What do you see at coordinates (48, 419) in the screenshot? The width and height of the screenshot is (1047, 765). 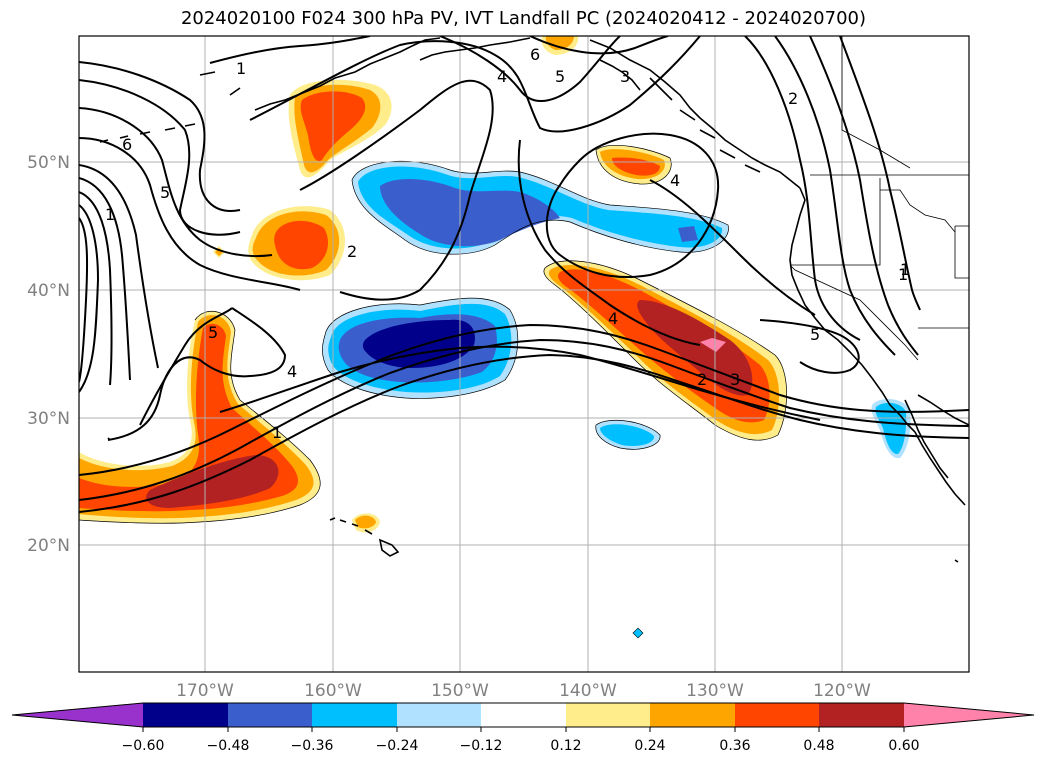 I see `lat-label-30n: 30°N` at bounding box center [48, 419].